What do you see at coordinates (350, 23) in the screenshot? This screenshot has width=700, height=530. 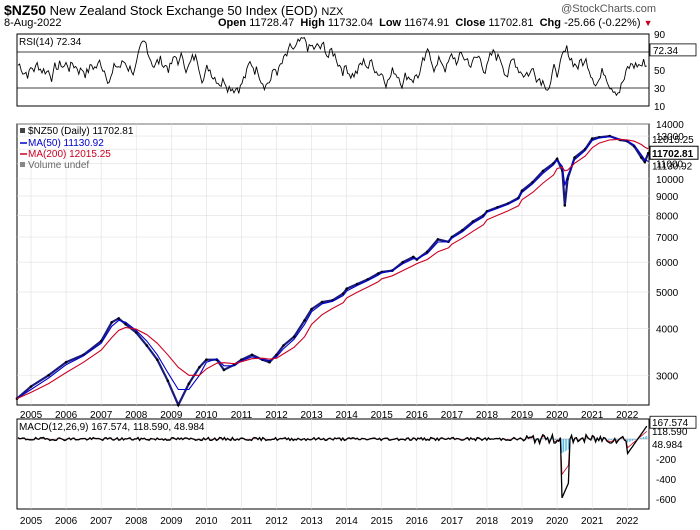 I see `high-value: 11732.04` at bounding box center [350, 23].